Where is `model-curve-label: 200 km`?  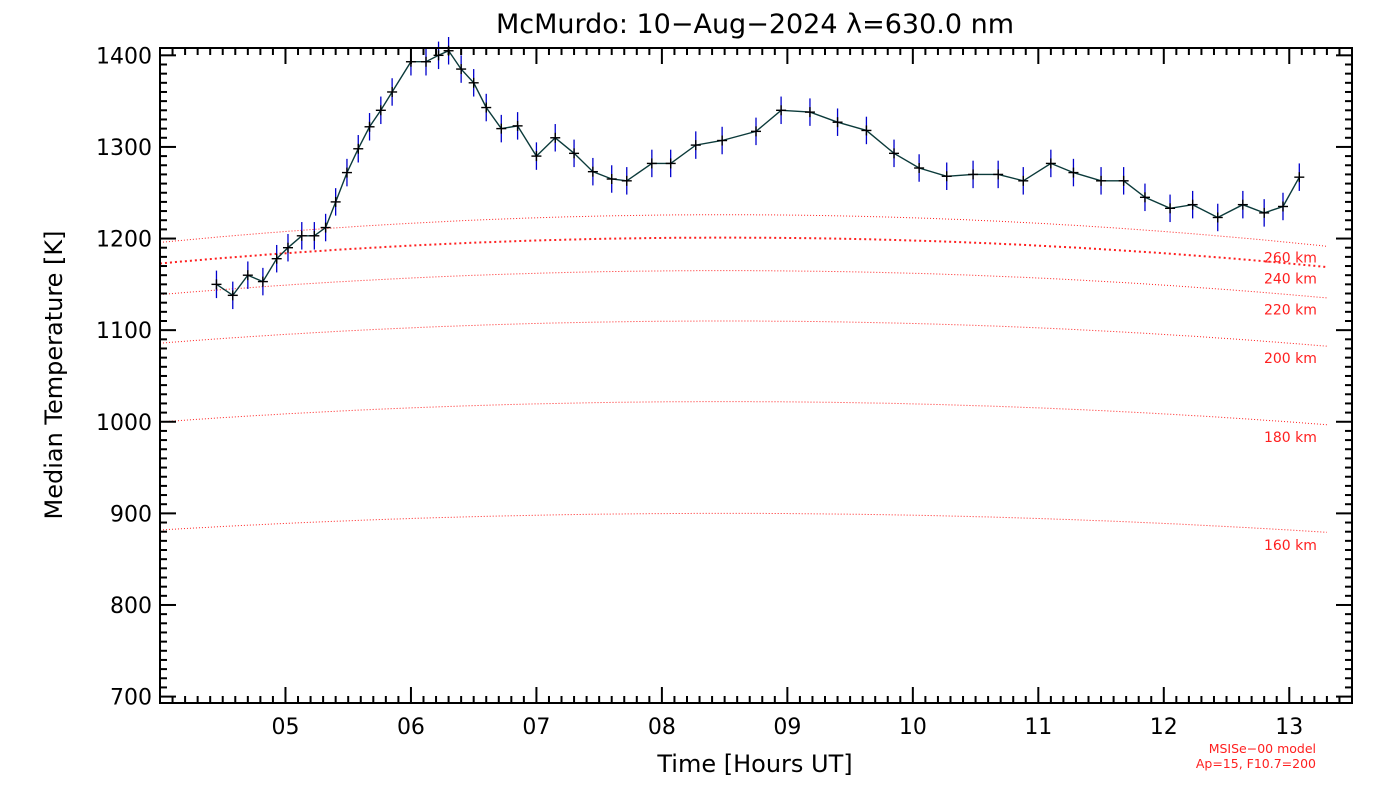 model-curve-label: 200 km is located at coordinates (1290, 359).